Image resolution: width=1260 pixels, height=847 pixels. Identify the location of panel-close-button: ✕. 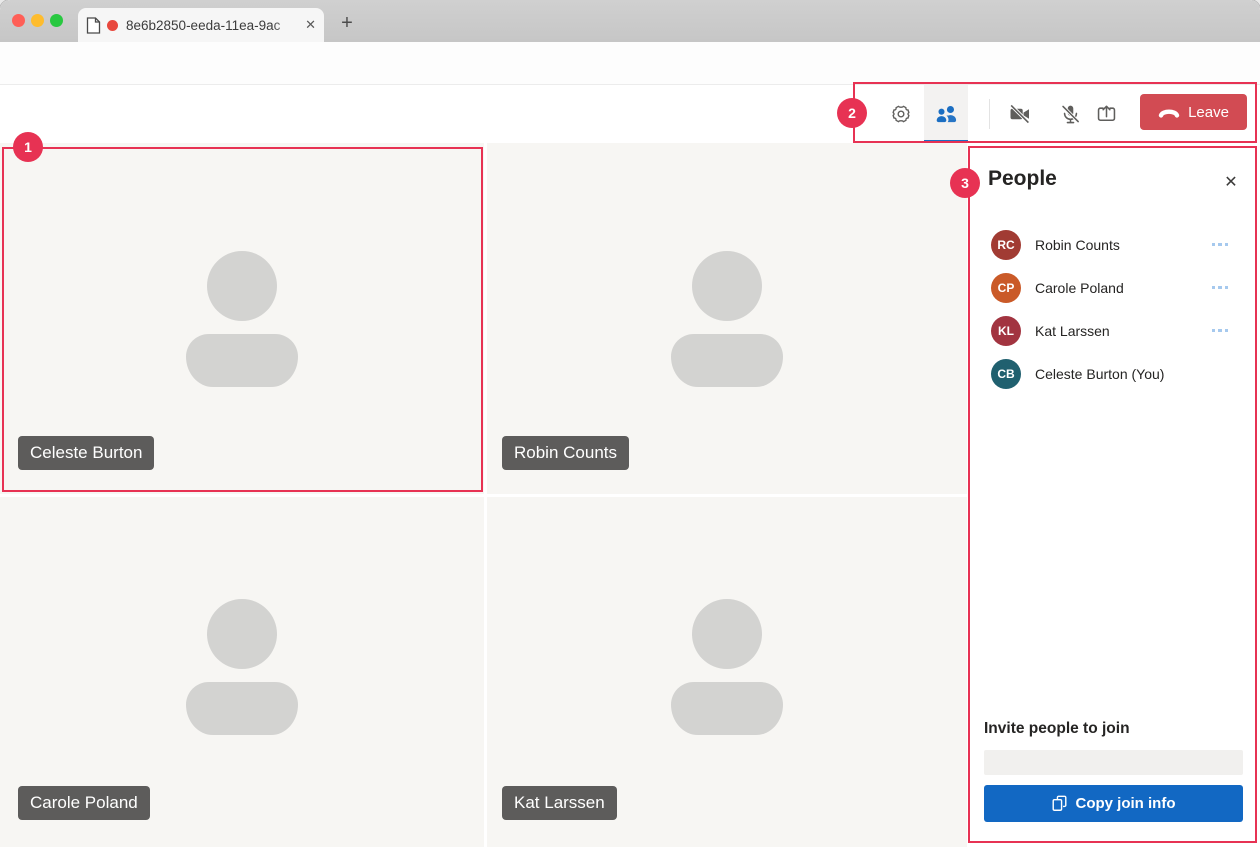
(1231, 182).